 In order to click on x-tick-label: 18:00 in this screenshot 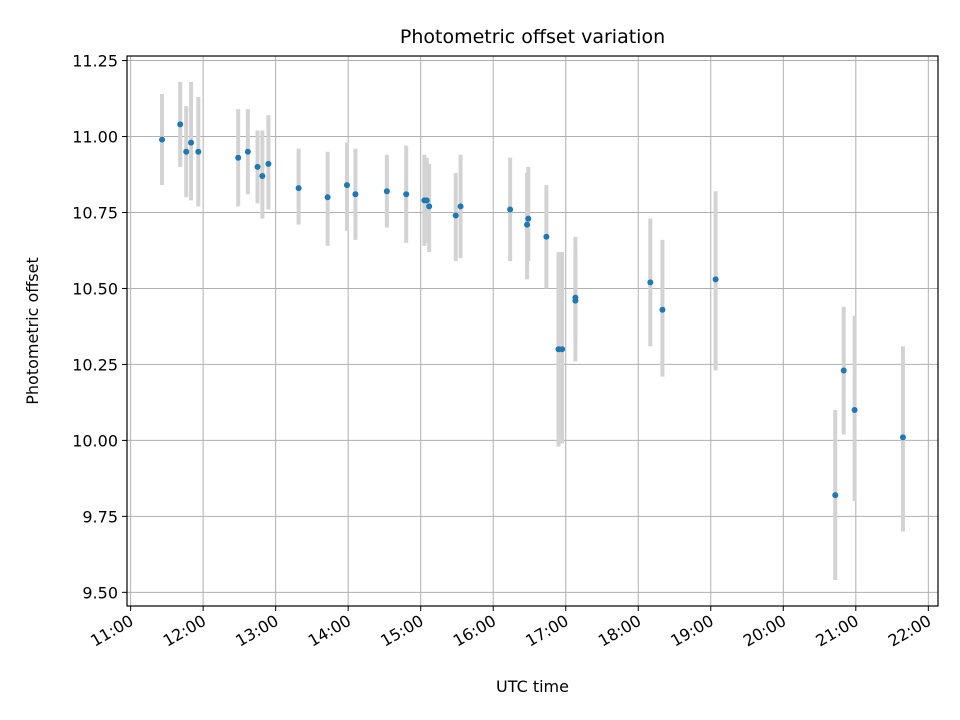, I will do `click(619, 631)`.